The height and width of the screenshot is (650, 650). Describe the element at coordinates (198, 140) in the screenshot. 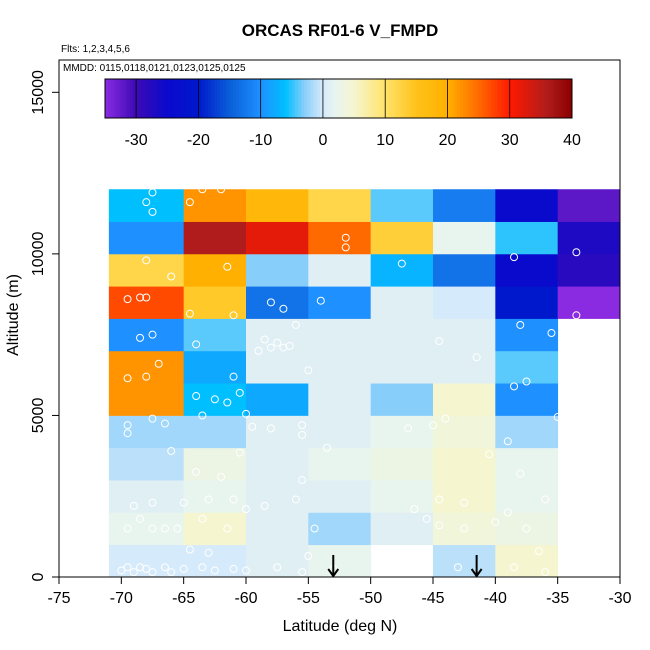

I see `colorbar-tick-label: -20` at that location.